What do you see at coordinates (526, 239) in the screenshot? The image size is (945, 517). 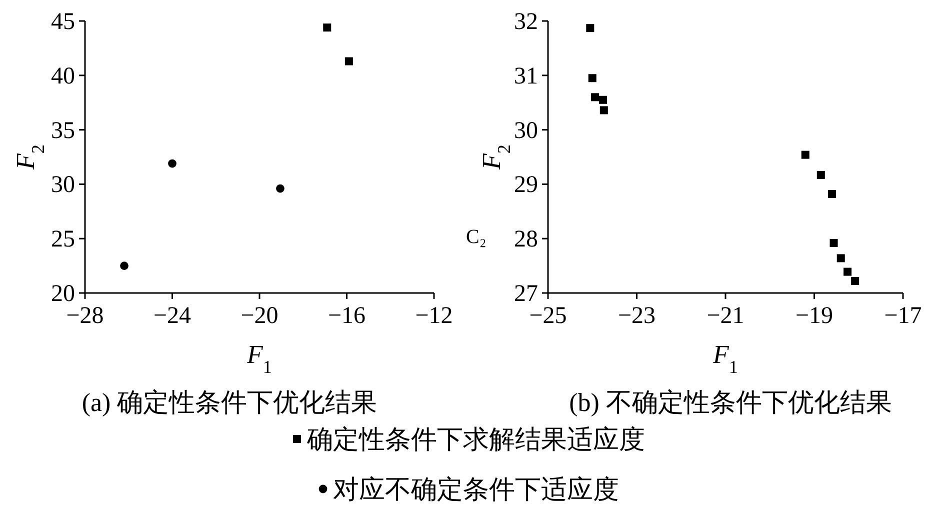 I see `y-tick-label: 28` at bounding box center [526, 239].